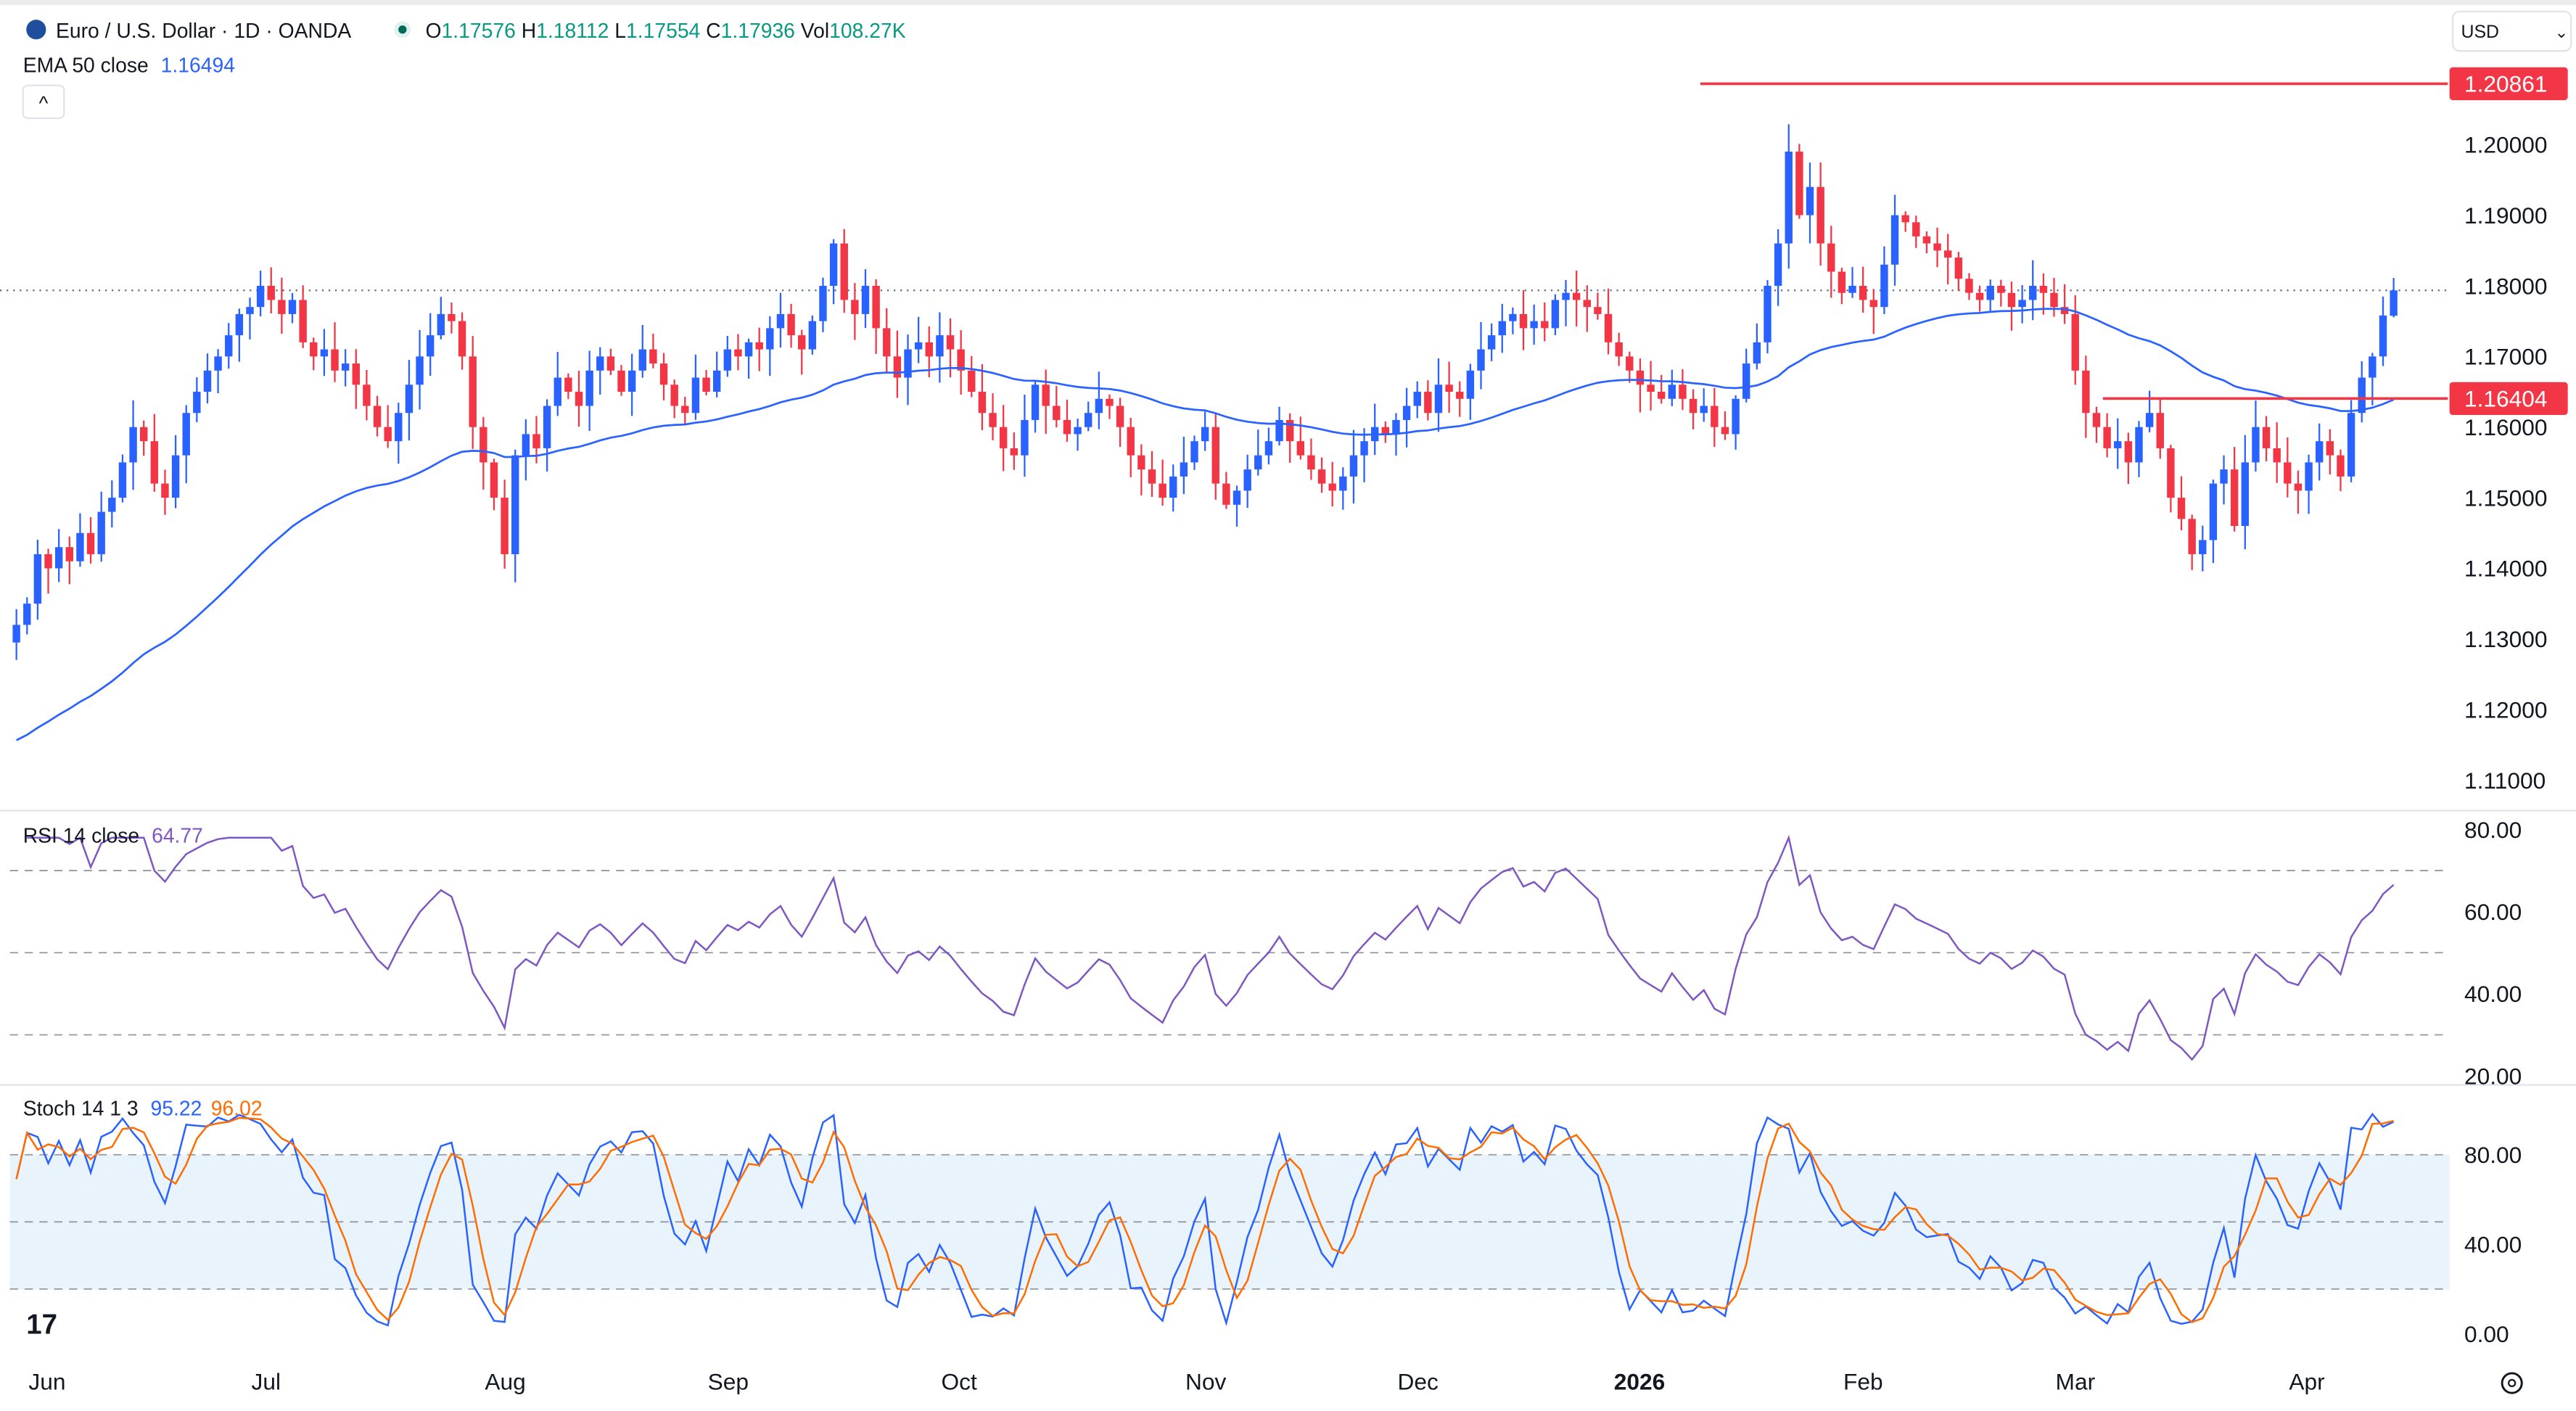 The width and height of the screenshot is (2576, 1411). I want to click on stoch-d-line, so click(1204, 1219).